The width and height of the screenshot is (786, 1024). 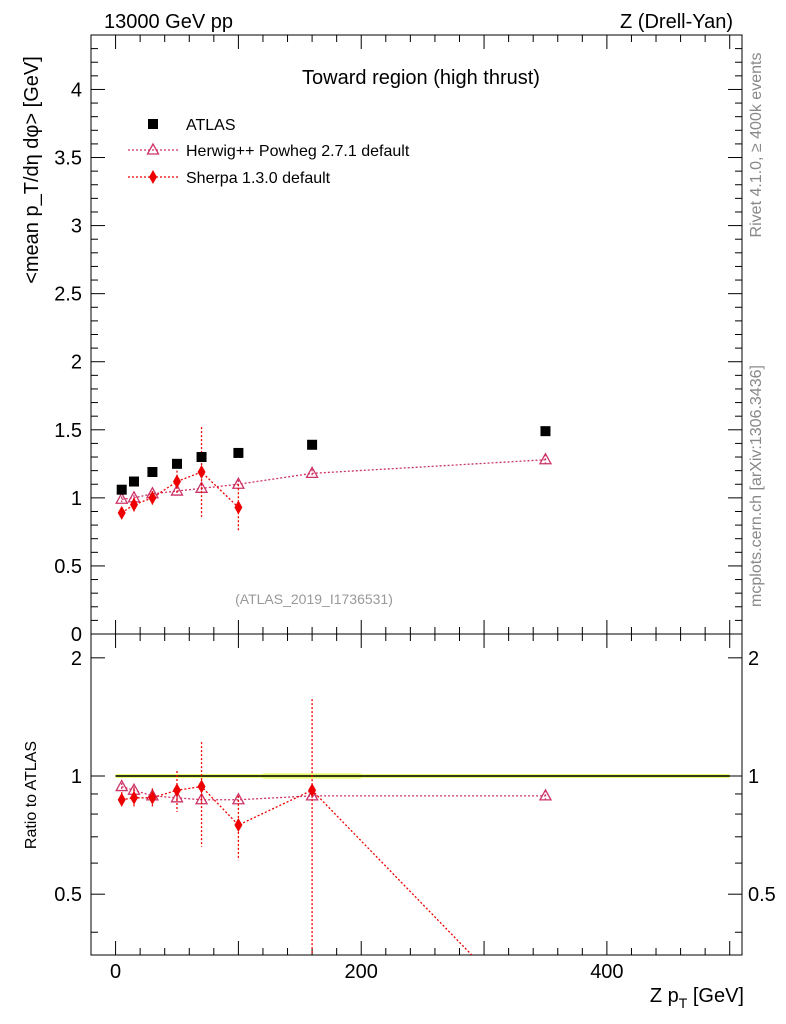 I want to click on ratio-uncertainty-band, so click(x=422, y=776).